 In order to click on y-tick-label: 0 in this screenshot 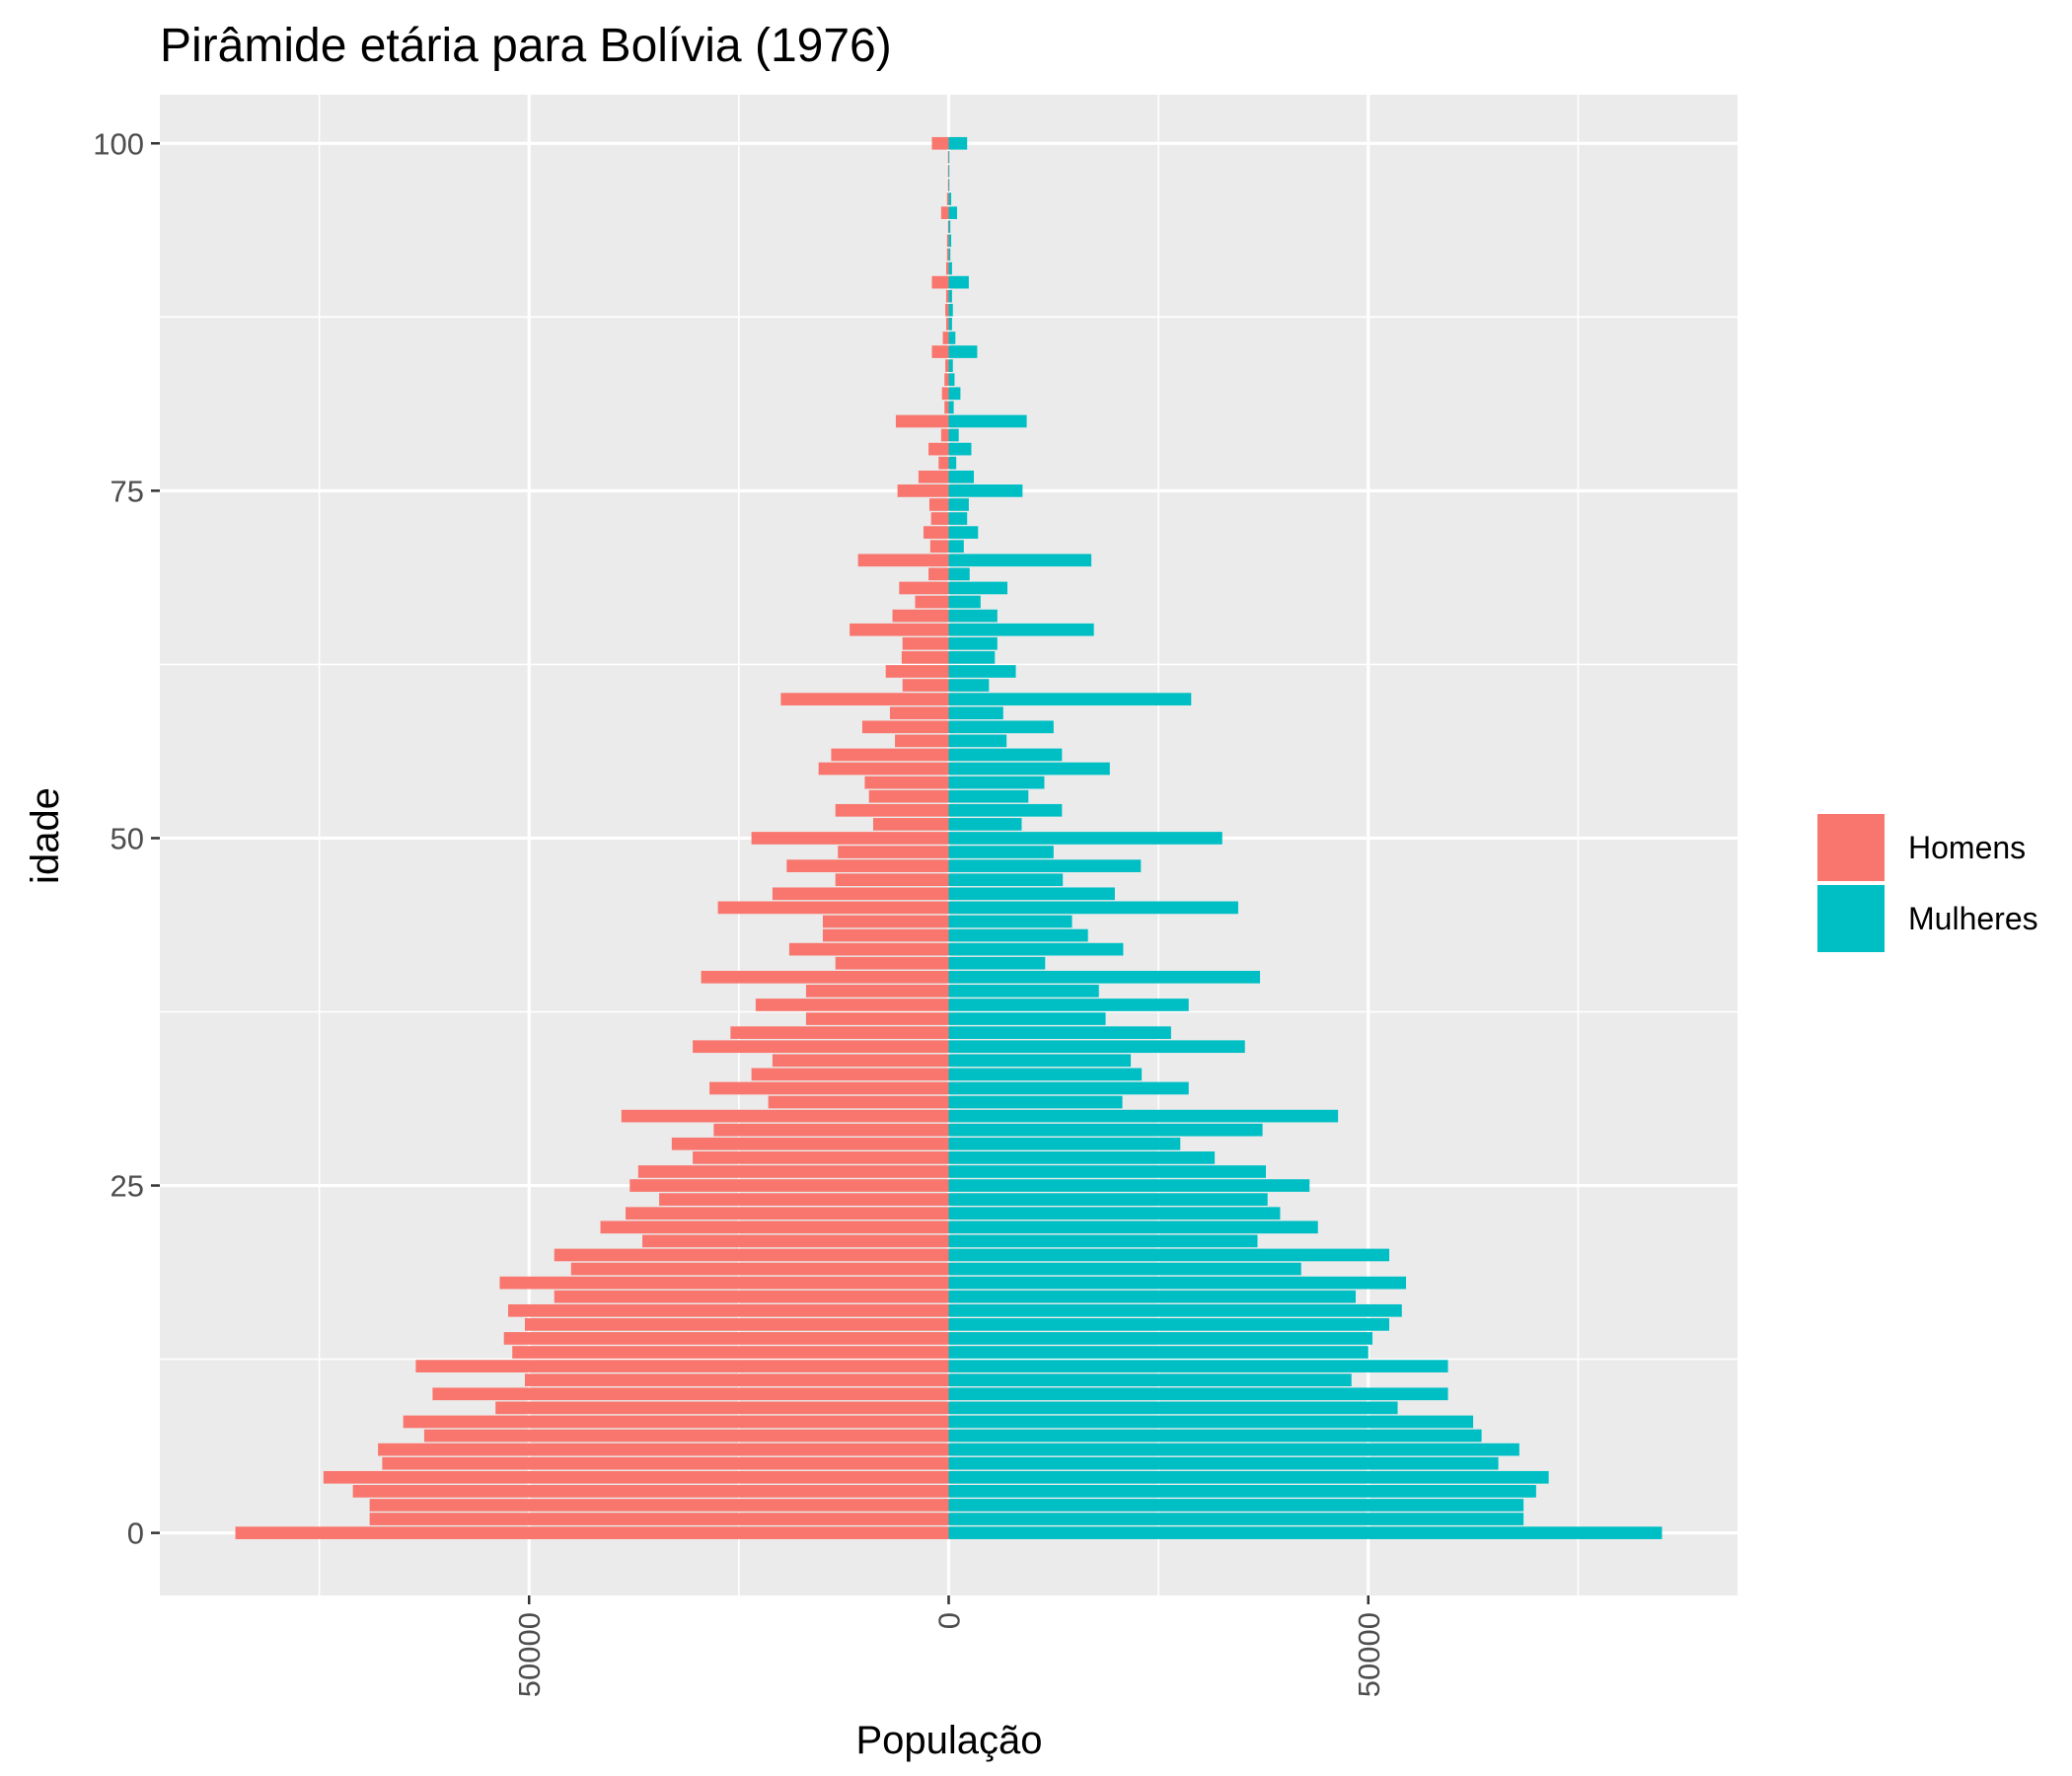, I will do `click(136, 1534)`.